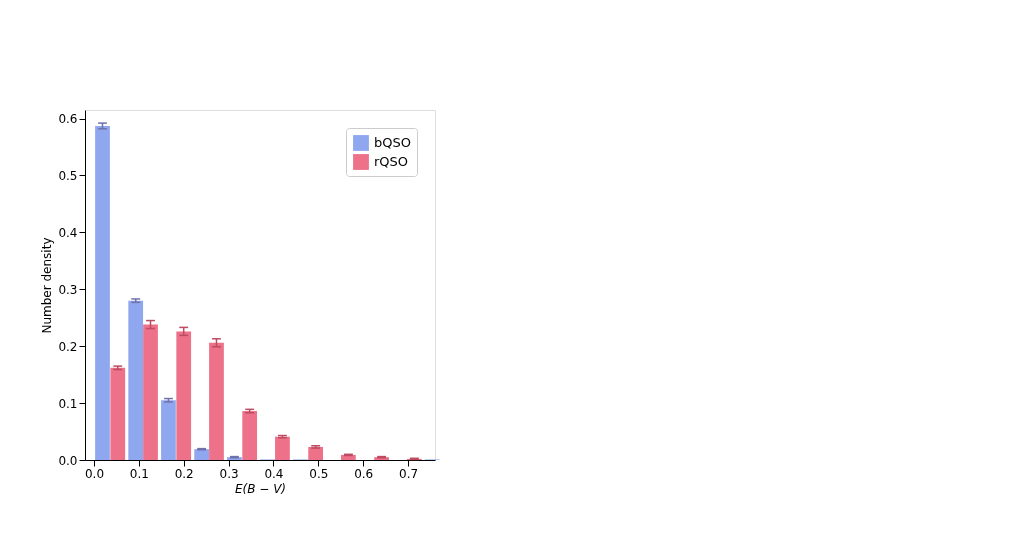 The height and width of the screenshot is (537, 1026). Describe the element at coordinates (47, 285) in the screenshot. I see `y-axis-title: Number density` at that location.